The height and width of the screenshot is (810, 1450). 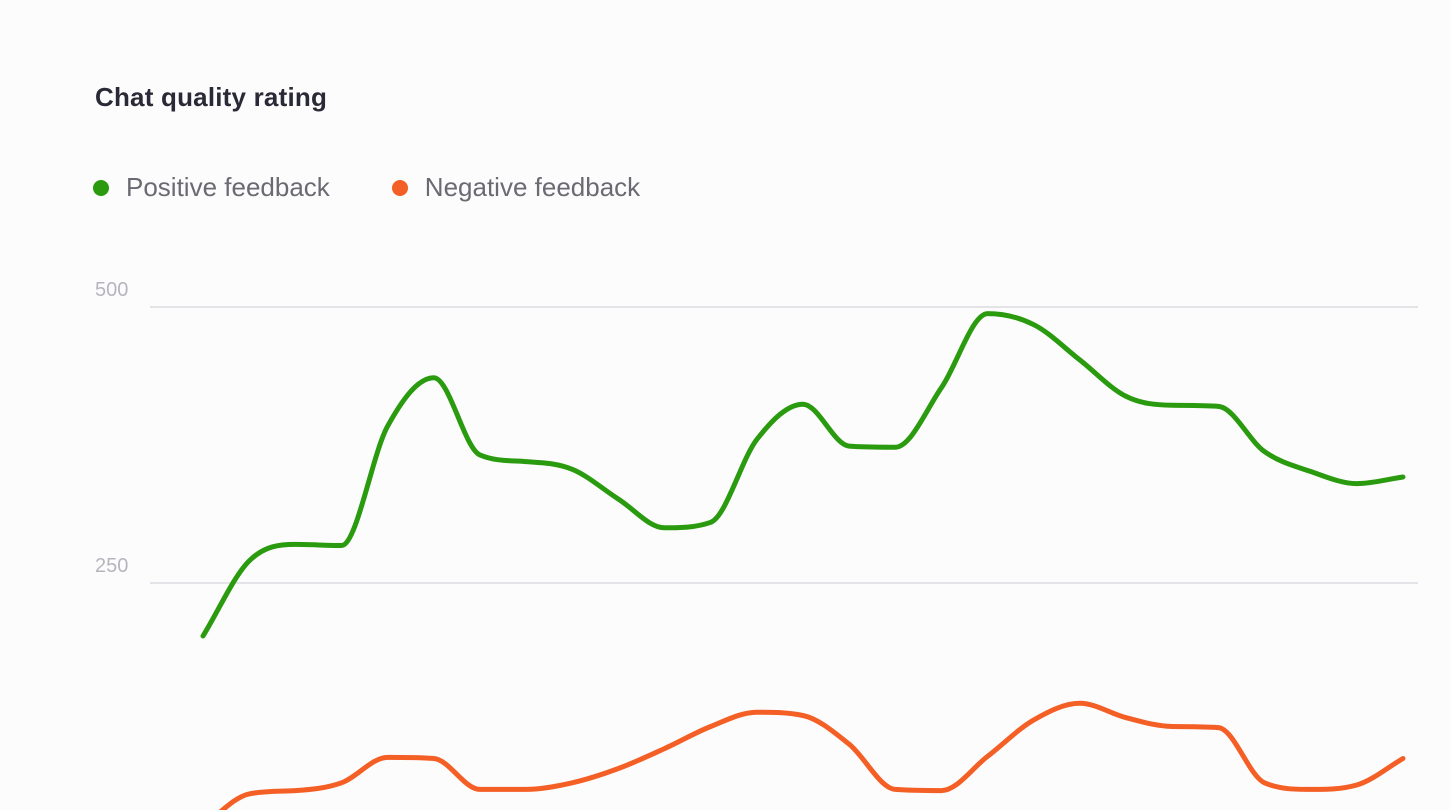 I want to click on legend-dot-positive-icon, so click(x=101, y=187).